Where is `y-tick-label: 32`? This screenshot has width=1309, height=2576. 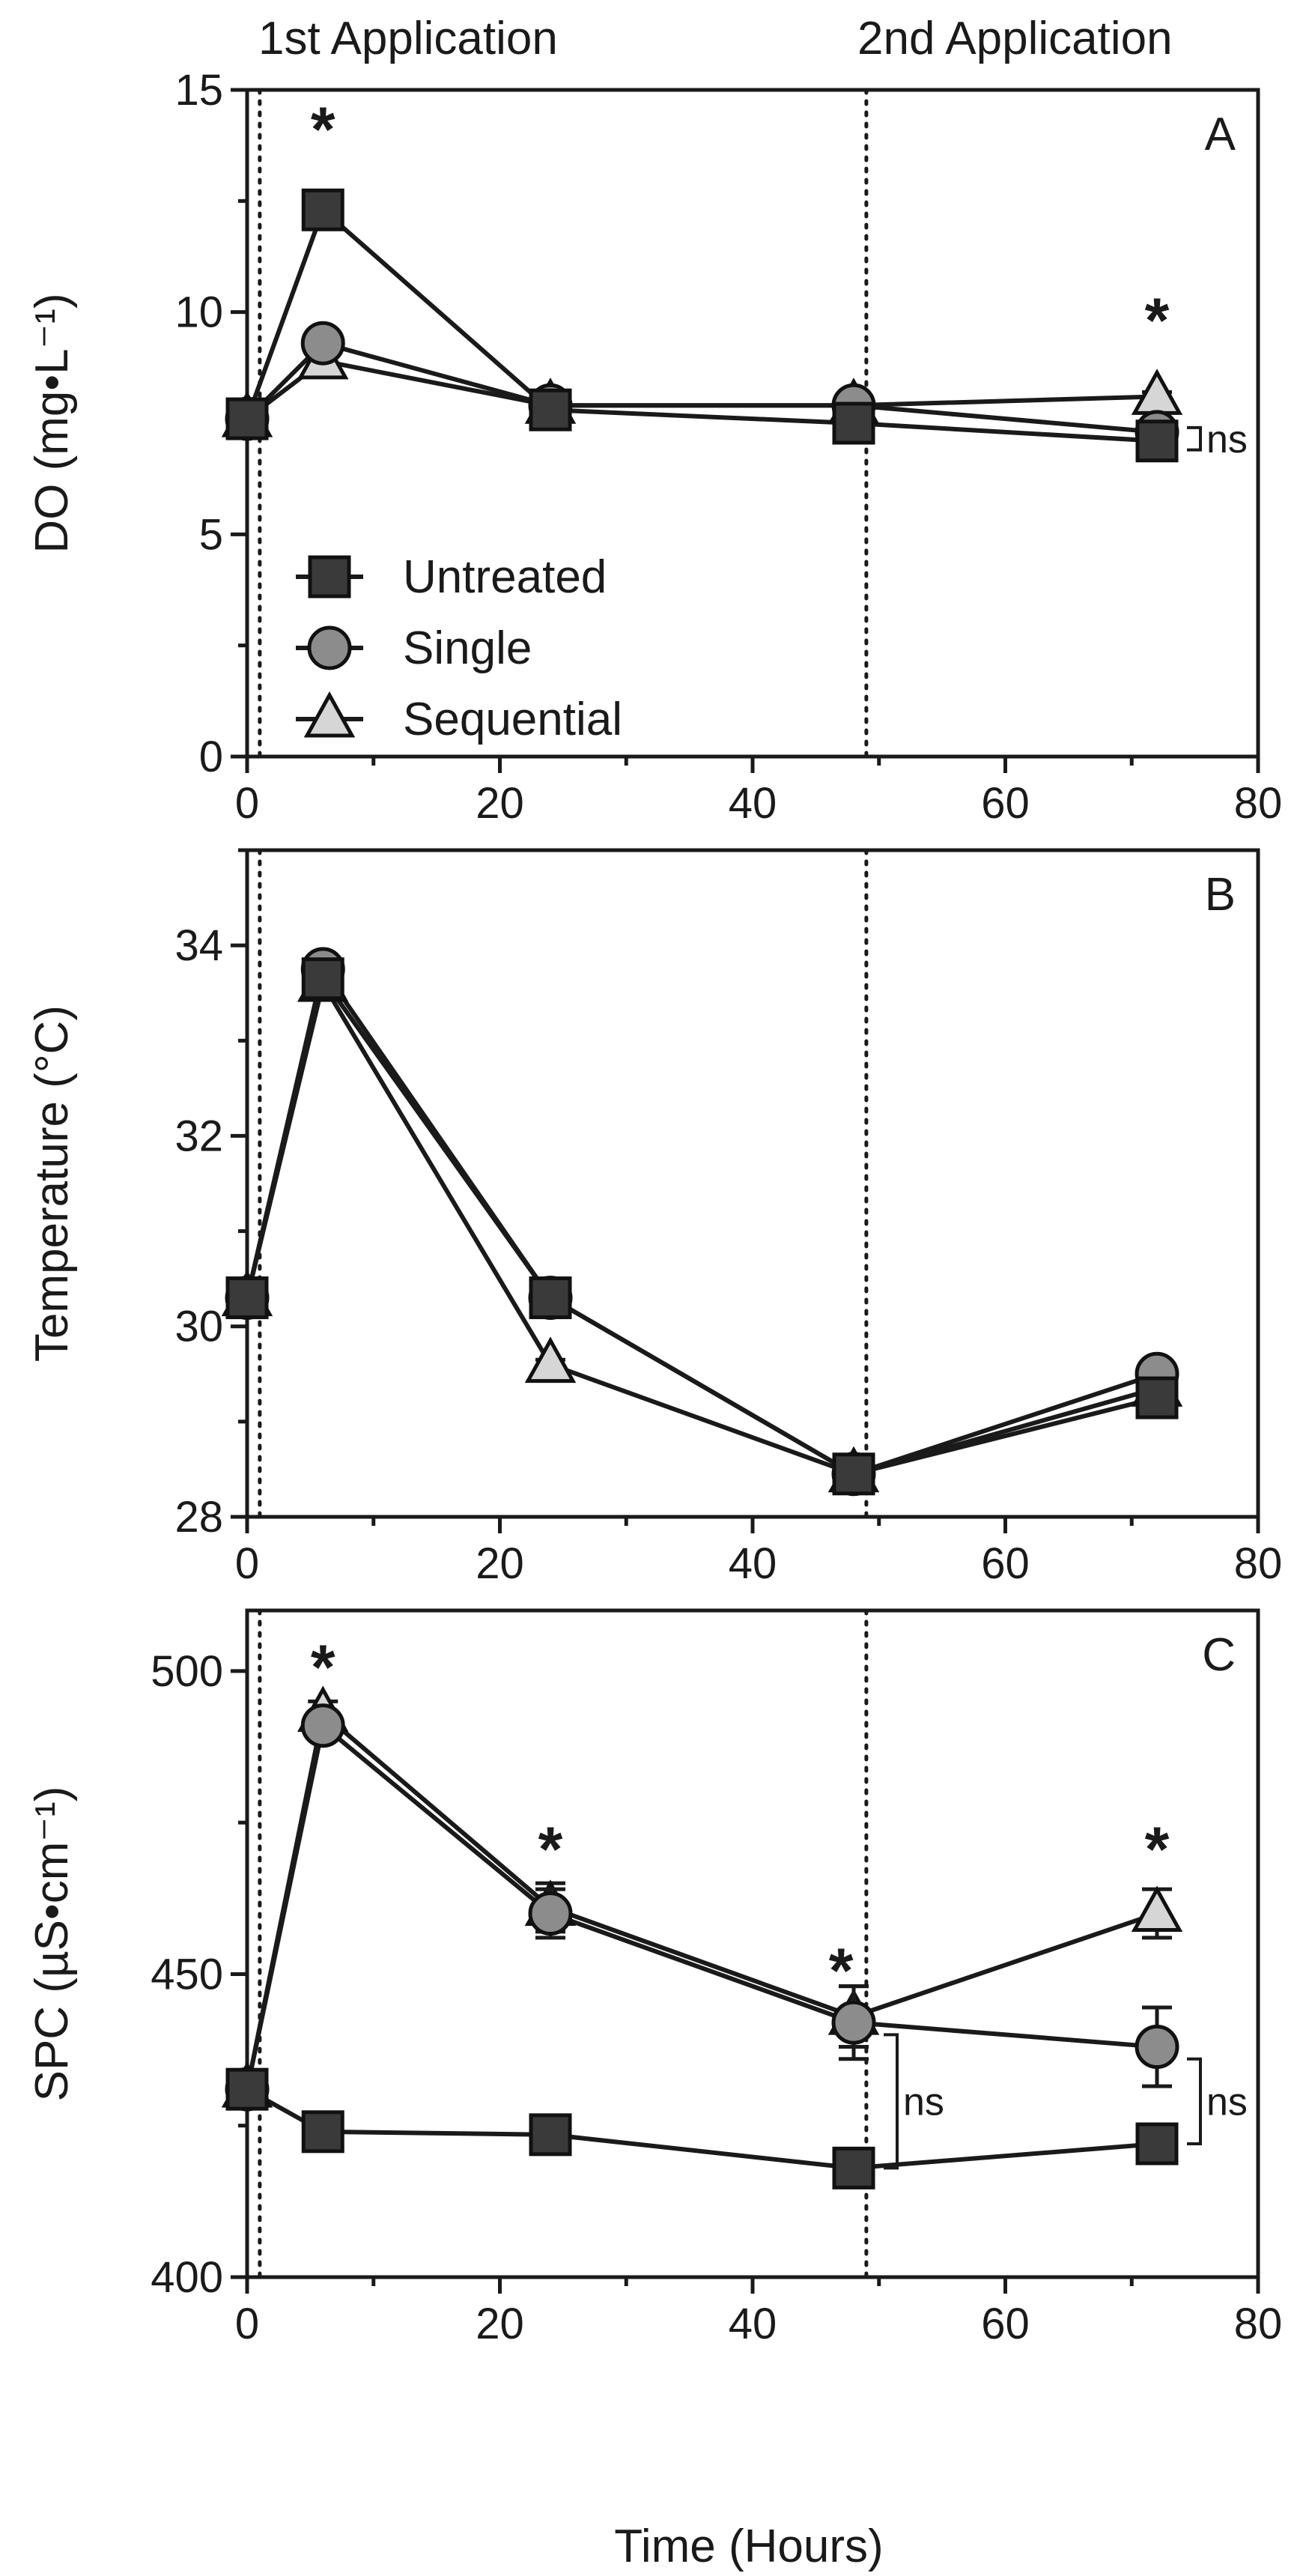
y-tick-label: 32 is located at coordinates (198, 1136).